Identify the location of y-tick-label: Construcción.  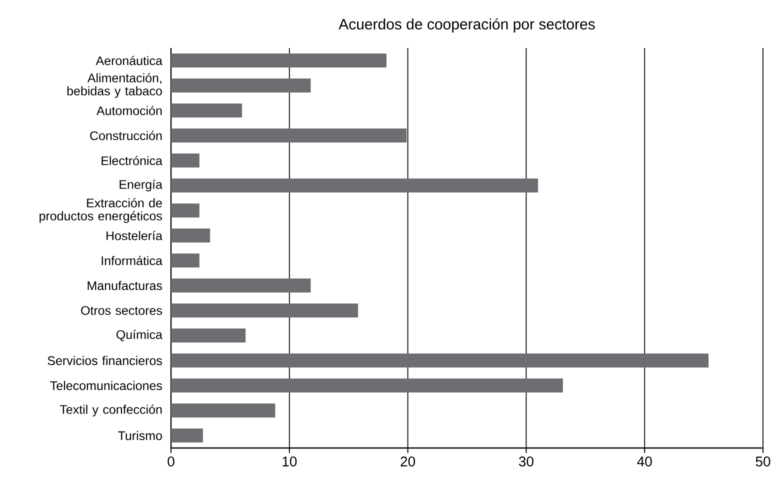
(126, 135).